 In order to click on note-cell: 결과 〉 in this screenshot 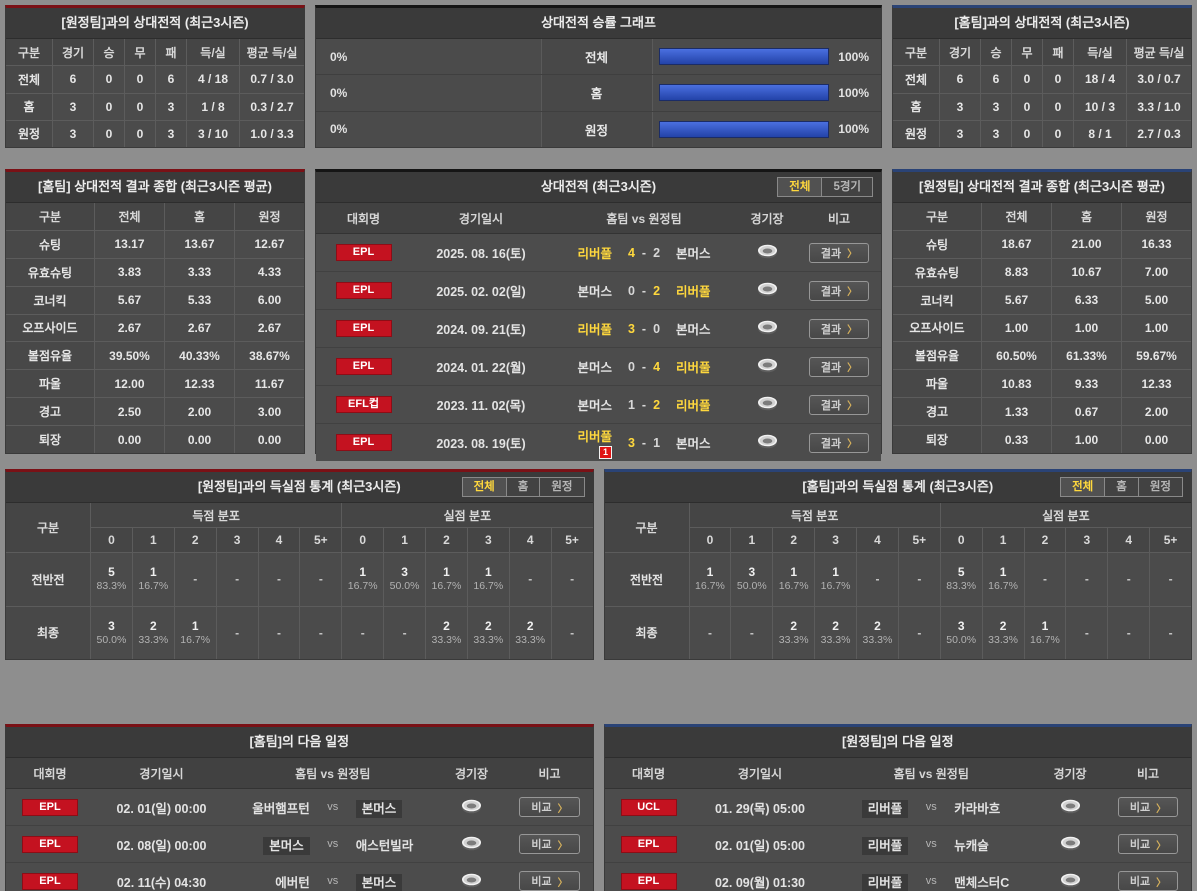, I will do `click(839, 442)`.